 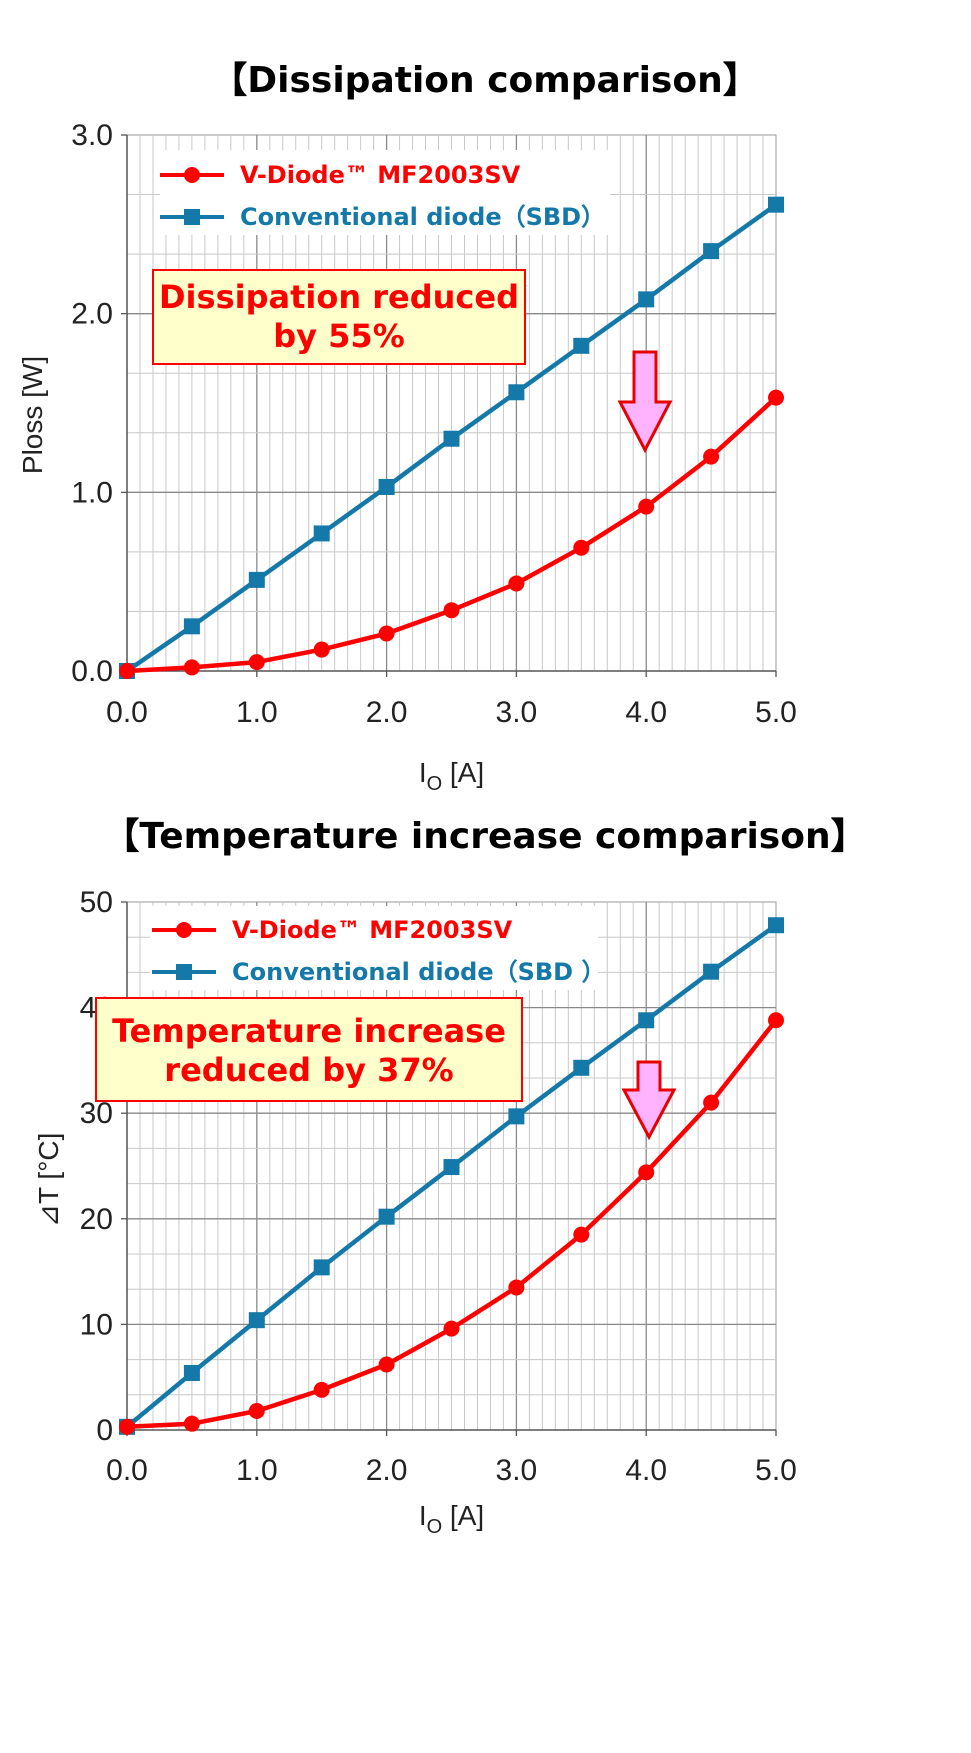 What do you see at coordinates (32, 415) in the screenshot?
I see `y-axis-label: Ploss [W]` at bounding box center [32, 415].